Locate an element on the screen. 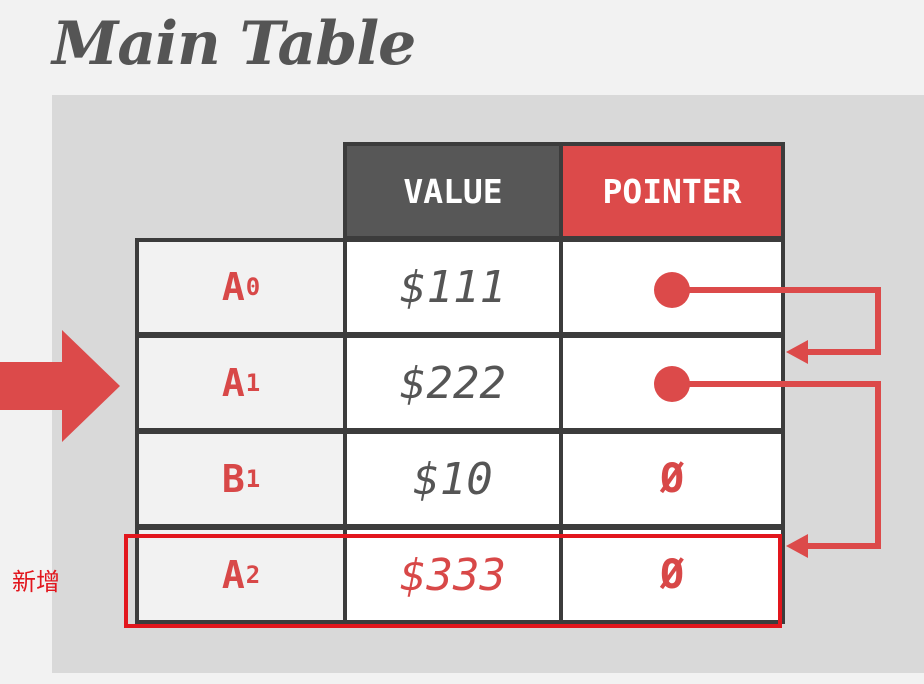 The height and width of the screenshot is (684, 924). key-subscript: 2 is located at coordinates (253, 575).